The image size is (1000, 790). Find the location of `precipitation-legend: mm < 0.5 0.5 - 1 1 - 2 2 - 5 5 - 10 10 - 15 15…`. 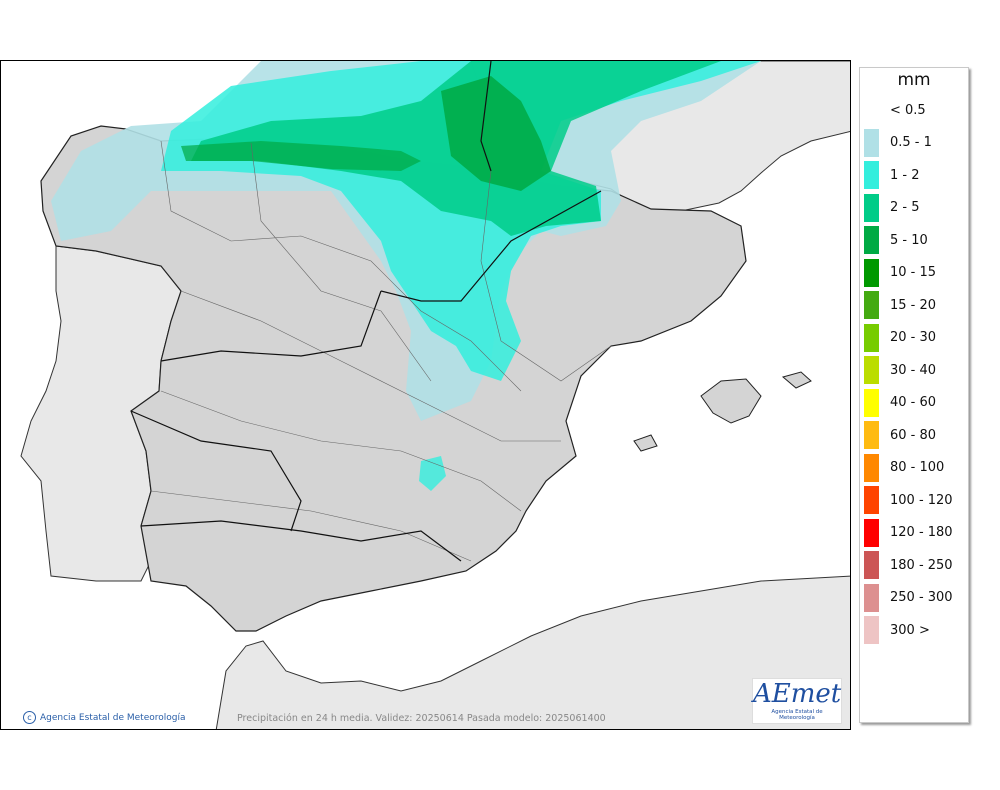

precipitation-legend: mm < 0.5 0.5 - 1 1 - 2 2 - 5 5 - 10 10 - 15 15… is located at coordinates (914, 395).